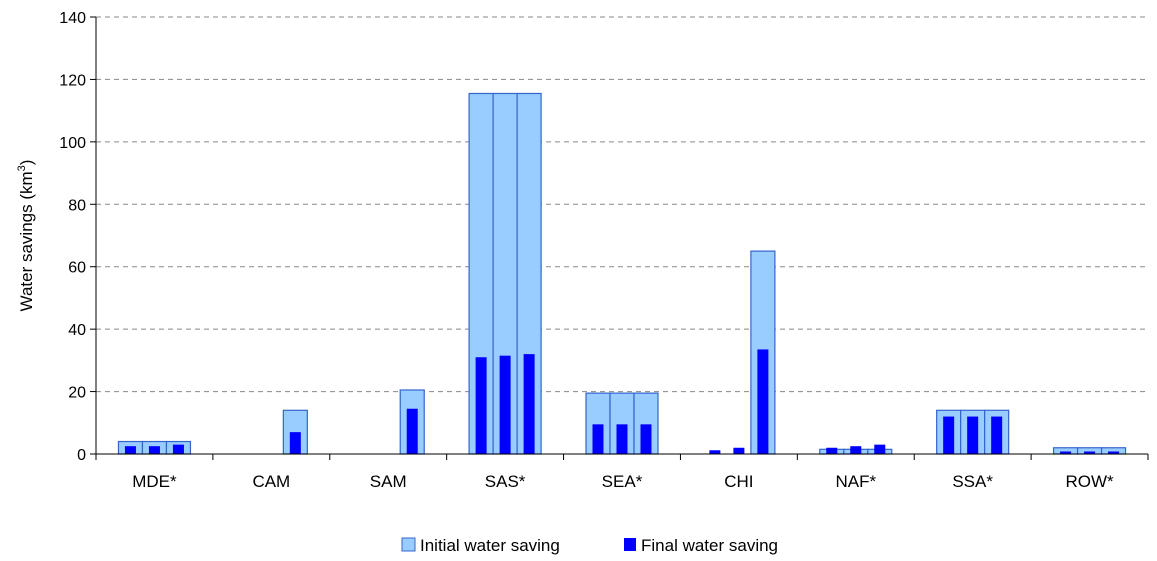  What do you see at coordinates (630, 544) in the screenshot?
I see `legend-swatch-final` at bounding box center [630, 544].